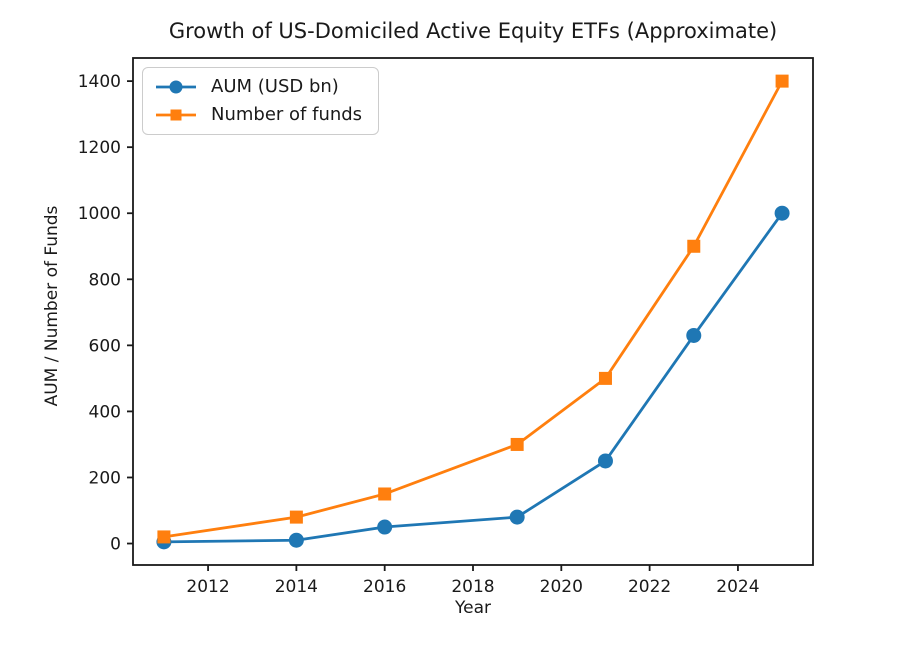  Describe the element at coordinates (105, 346) in the screenshot. I see `y-tick-label: 600` at that location.